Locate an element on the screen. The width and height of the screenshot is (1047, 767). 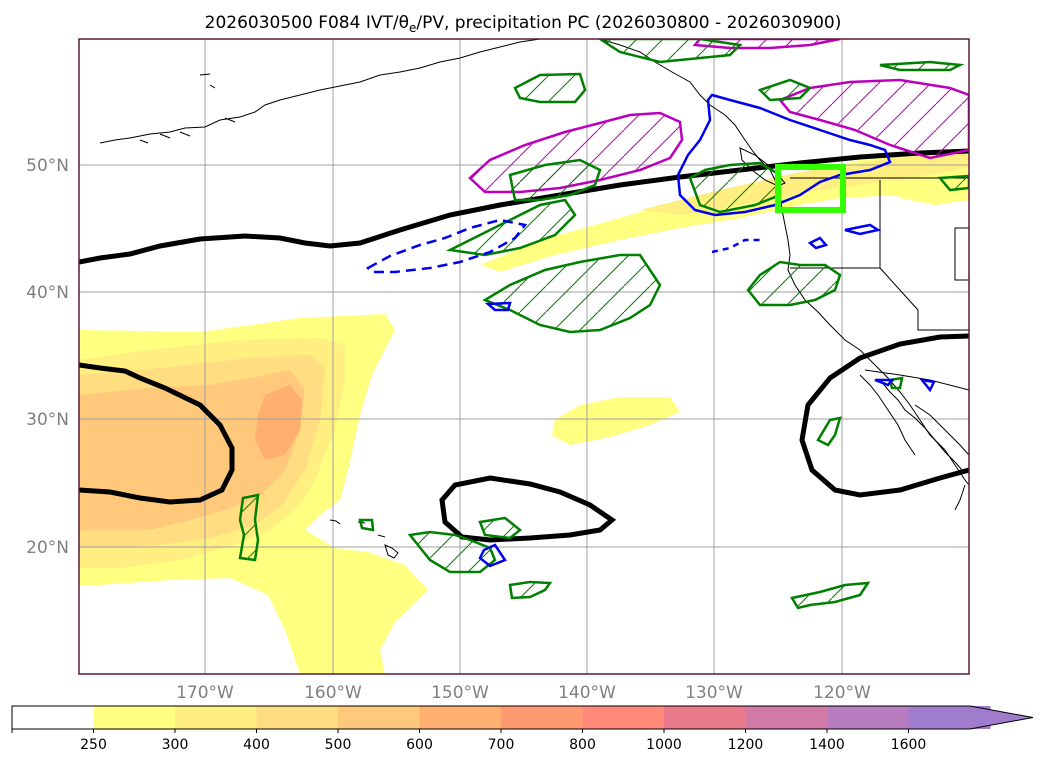
lat-label-40n: 40°N is located at coordinates (47, 293).